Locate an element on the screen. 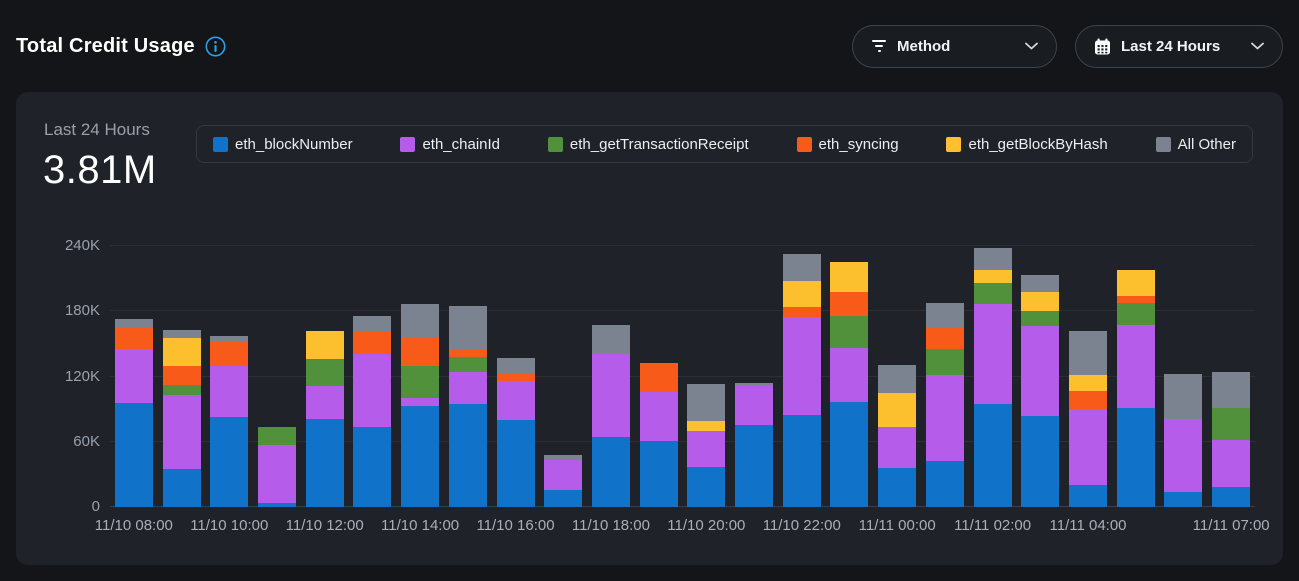 The image size is (1299, 581). bar-11/11-03:00 is located at coordinates (1040, 391).